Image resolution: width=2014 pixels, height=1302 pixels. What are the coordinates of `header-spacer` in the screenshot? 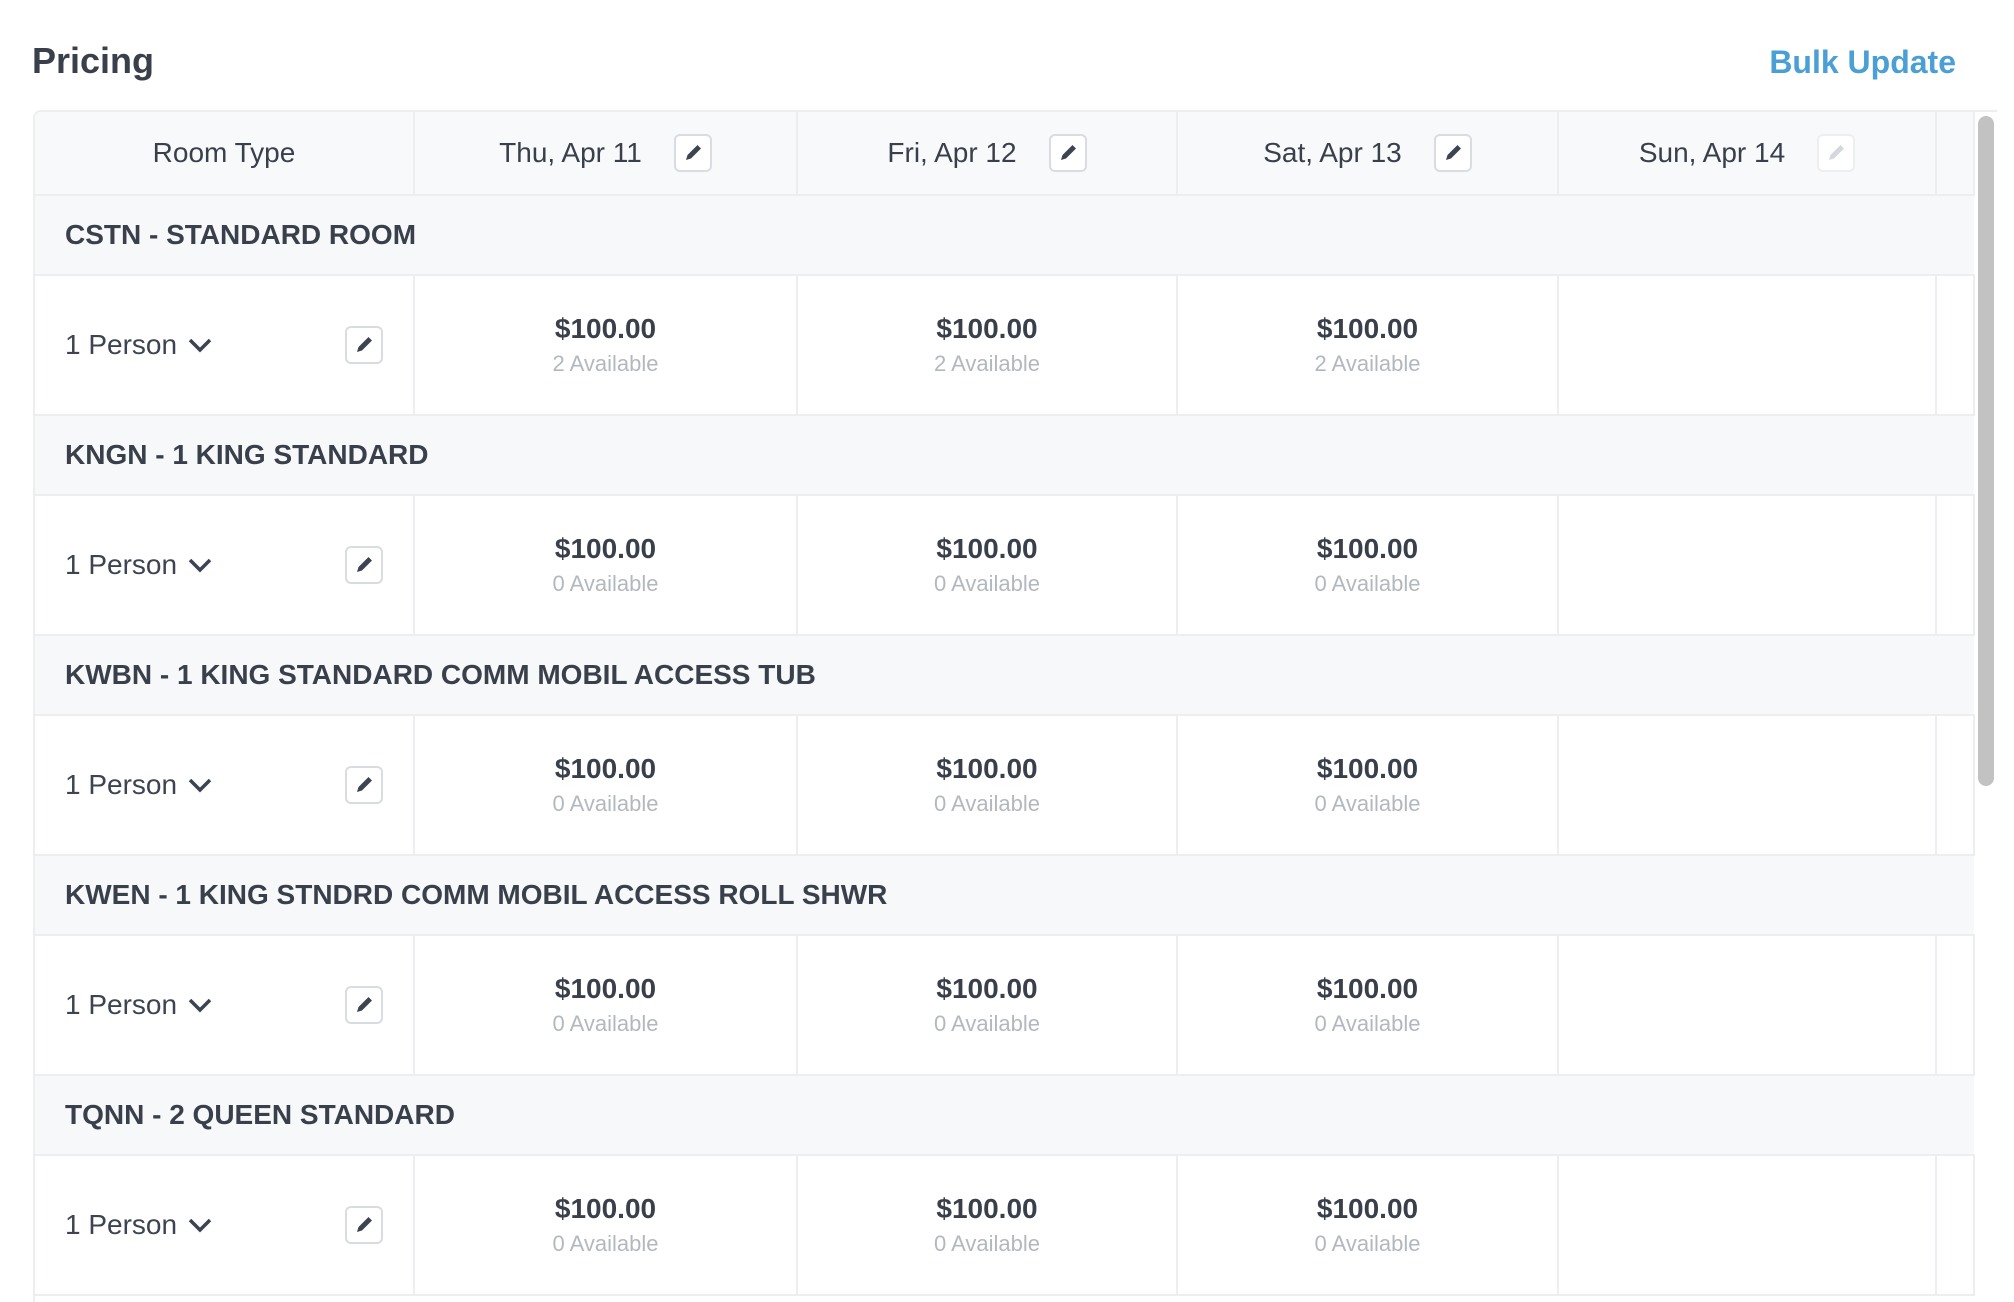 It's located at (1955, 154).